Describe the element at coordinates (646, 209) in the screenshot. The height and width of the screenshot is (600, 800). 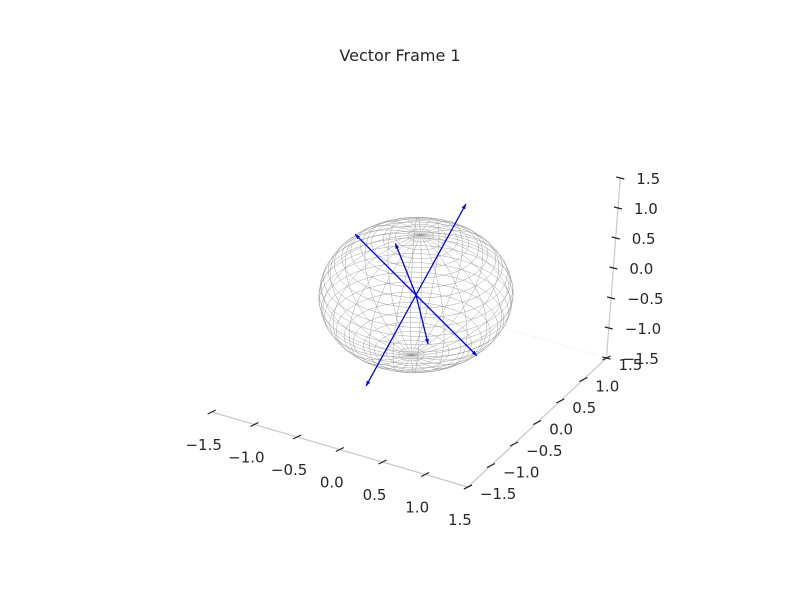
I see `z-tick-label: 1.0` at that location.